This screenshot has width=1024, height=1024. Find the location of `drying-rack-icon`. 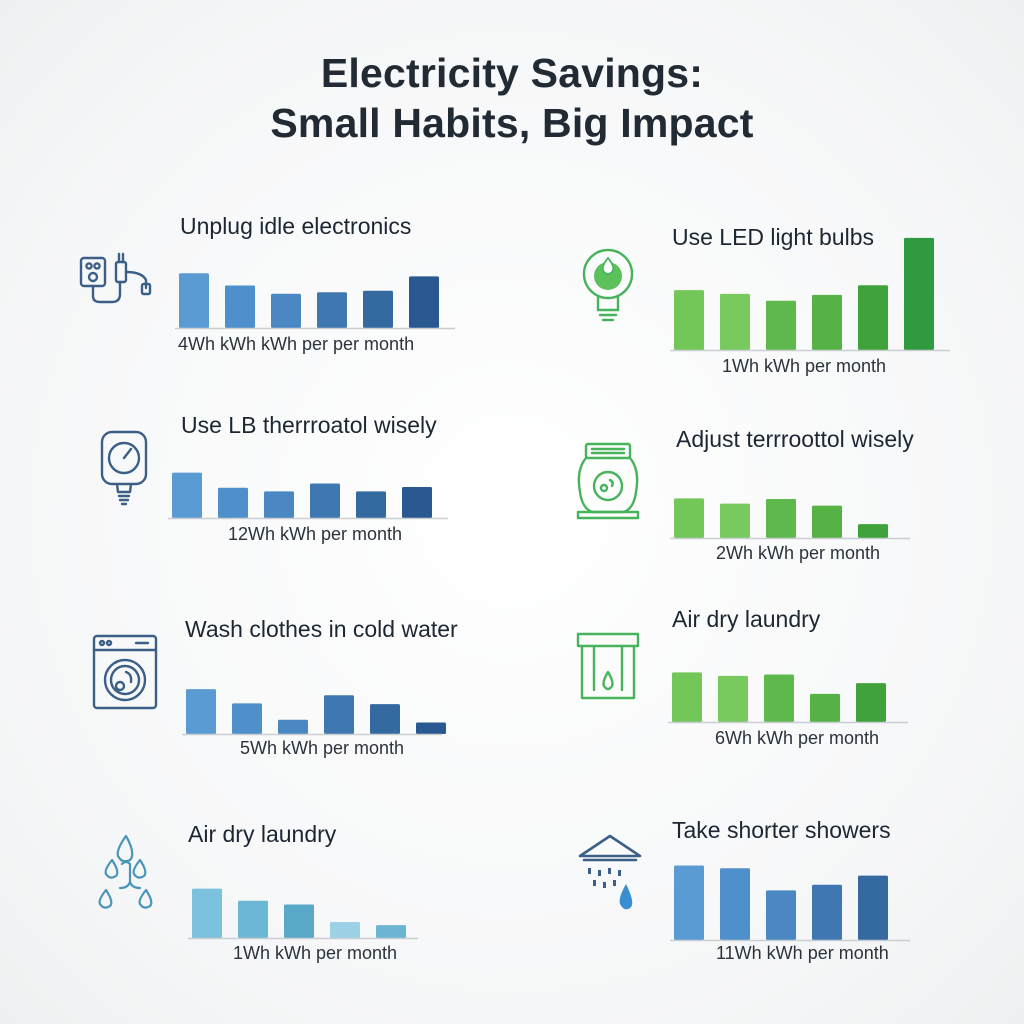

drying-rack-icon is located at coordinates (608, 666).